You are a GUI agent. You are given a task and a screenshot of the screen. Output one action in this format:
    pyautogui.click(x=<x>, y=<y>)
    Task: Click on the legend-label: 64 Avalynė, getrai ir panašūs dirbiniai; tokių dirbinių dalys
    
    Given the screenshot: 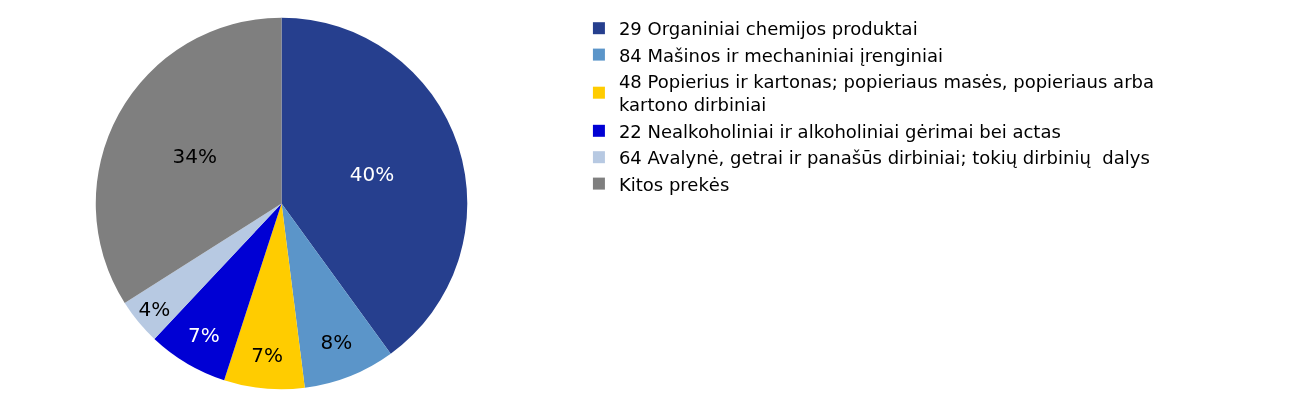 What is the action you would take?
    pyautogui.click(x=884, y=158)
    